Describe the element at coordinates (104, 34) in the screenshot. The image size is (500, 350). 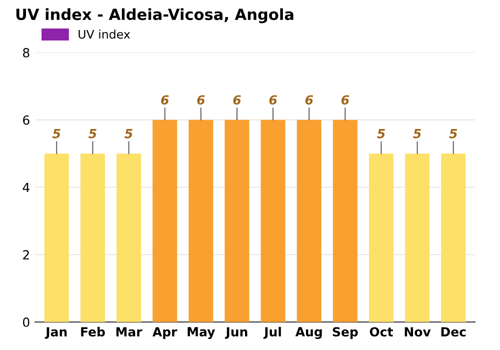
I see `text: UV index` at that location.